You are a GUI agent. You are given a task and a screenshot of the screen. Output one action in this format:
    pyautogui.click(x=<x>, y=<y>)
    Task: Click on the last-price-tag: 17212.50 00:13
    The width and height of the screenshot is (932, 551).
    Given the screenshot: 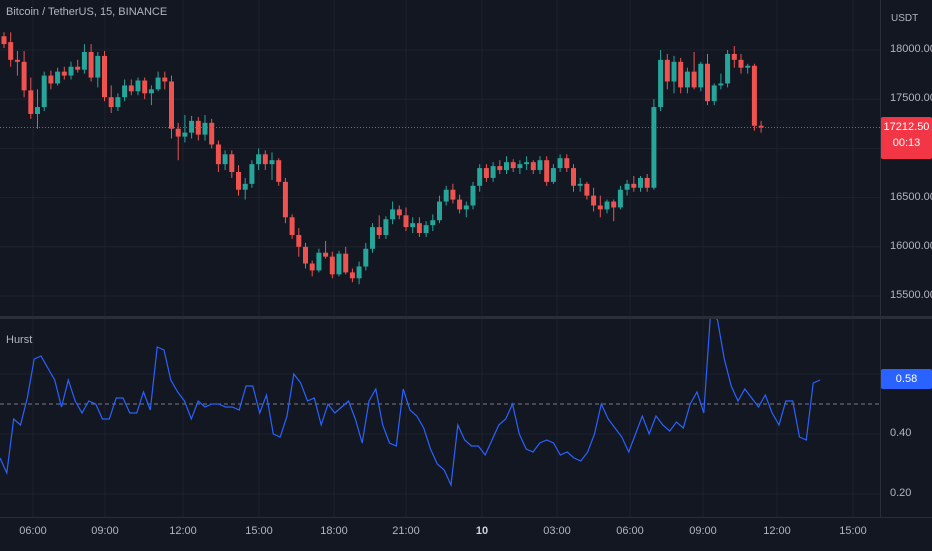 What is the action you would take?
    pyautogui.click(x=906, y=138)
    